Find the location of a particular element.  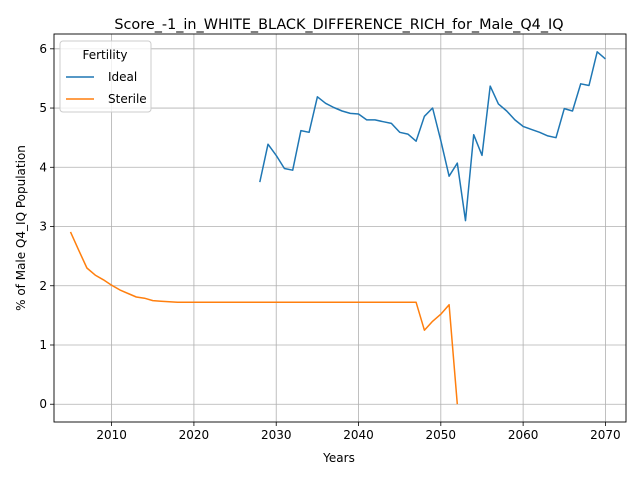

x-tick-label: 2040 is located at coordinates (358, 435).